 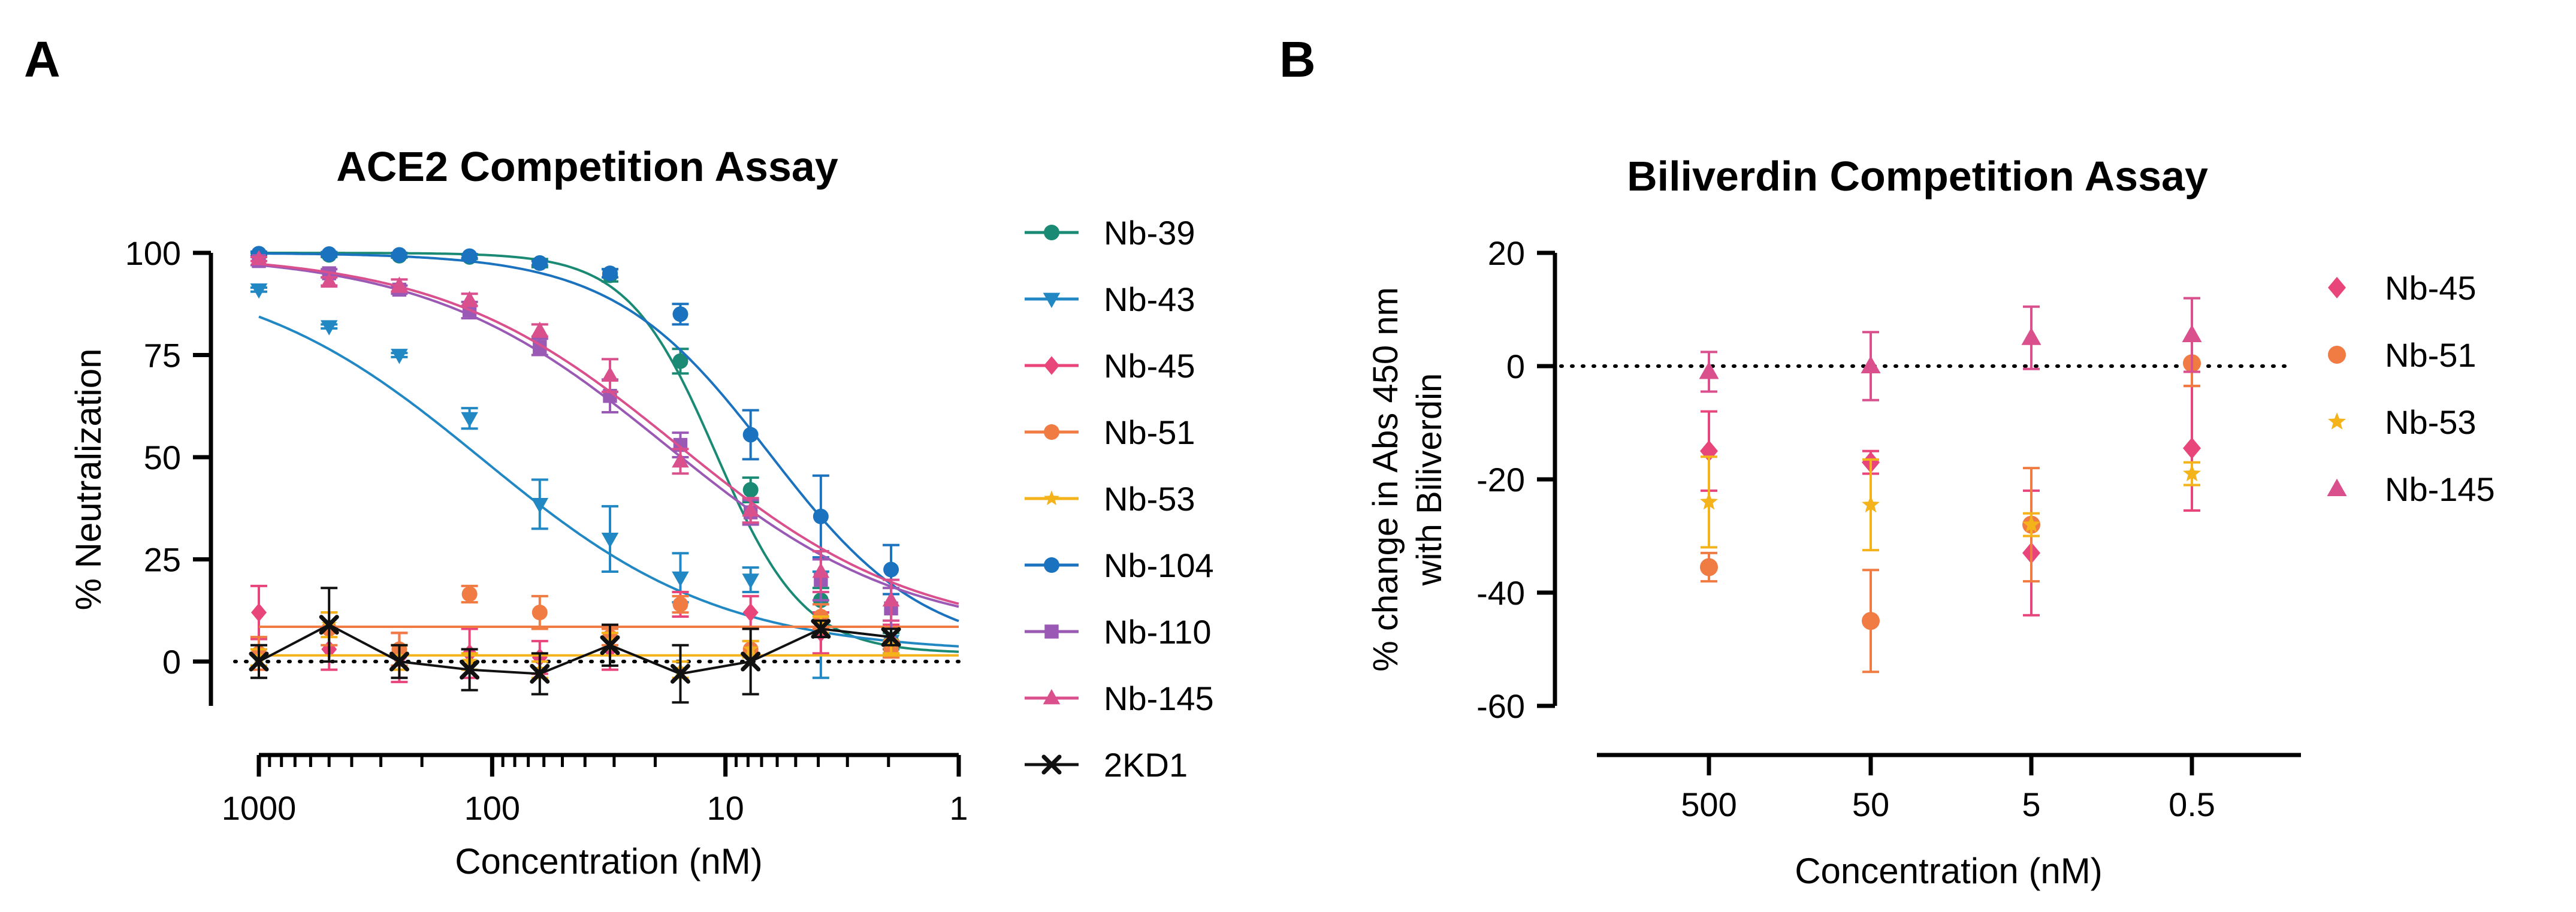 What do you see at coordinates (609, 481) in the screenshot?
I see `panel-a-series-nb-43-fit-line` at bounding box center [609, 481].